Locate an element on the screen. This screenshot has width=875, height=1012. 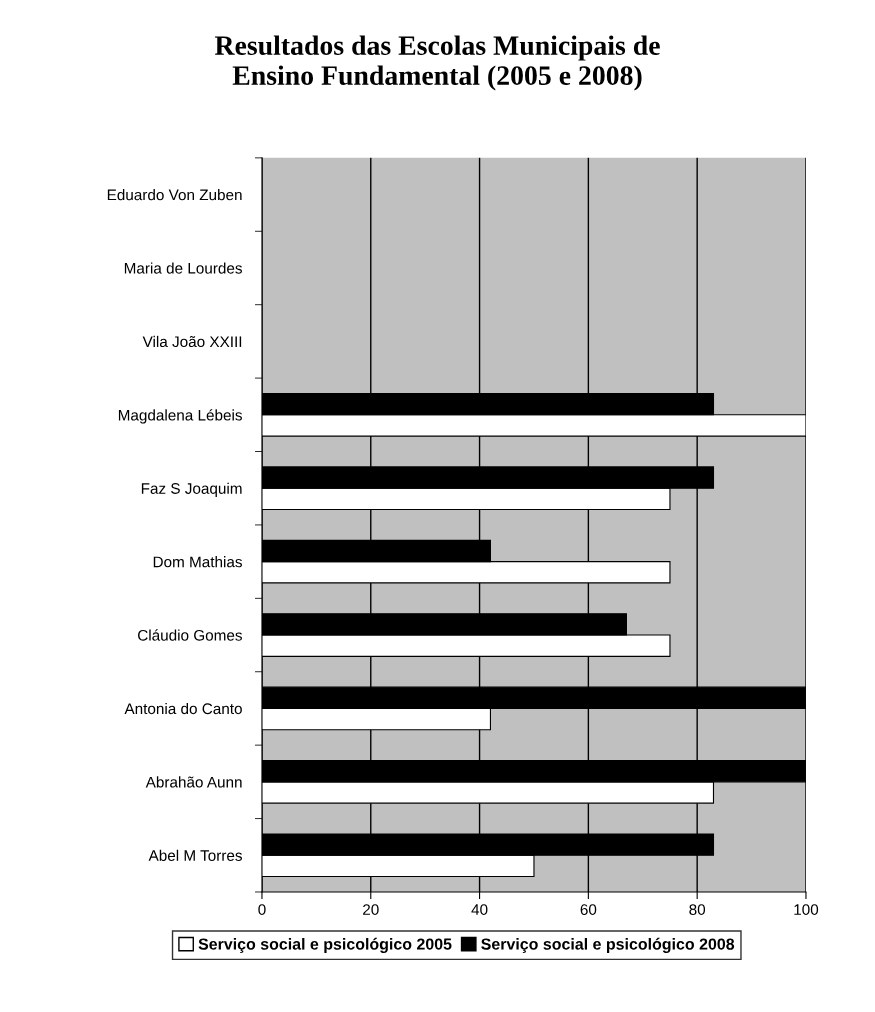
y-tick-label: Faz S Joaquim is located at coordinates (191, 489).